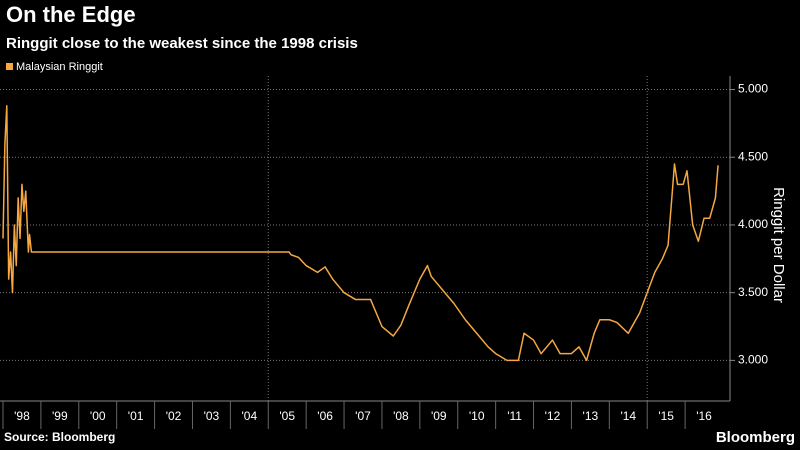  I want to click on x-tick-label: '08, so click(401, 416).